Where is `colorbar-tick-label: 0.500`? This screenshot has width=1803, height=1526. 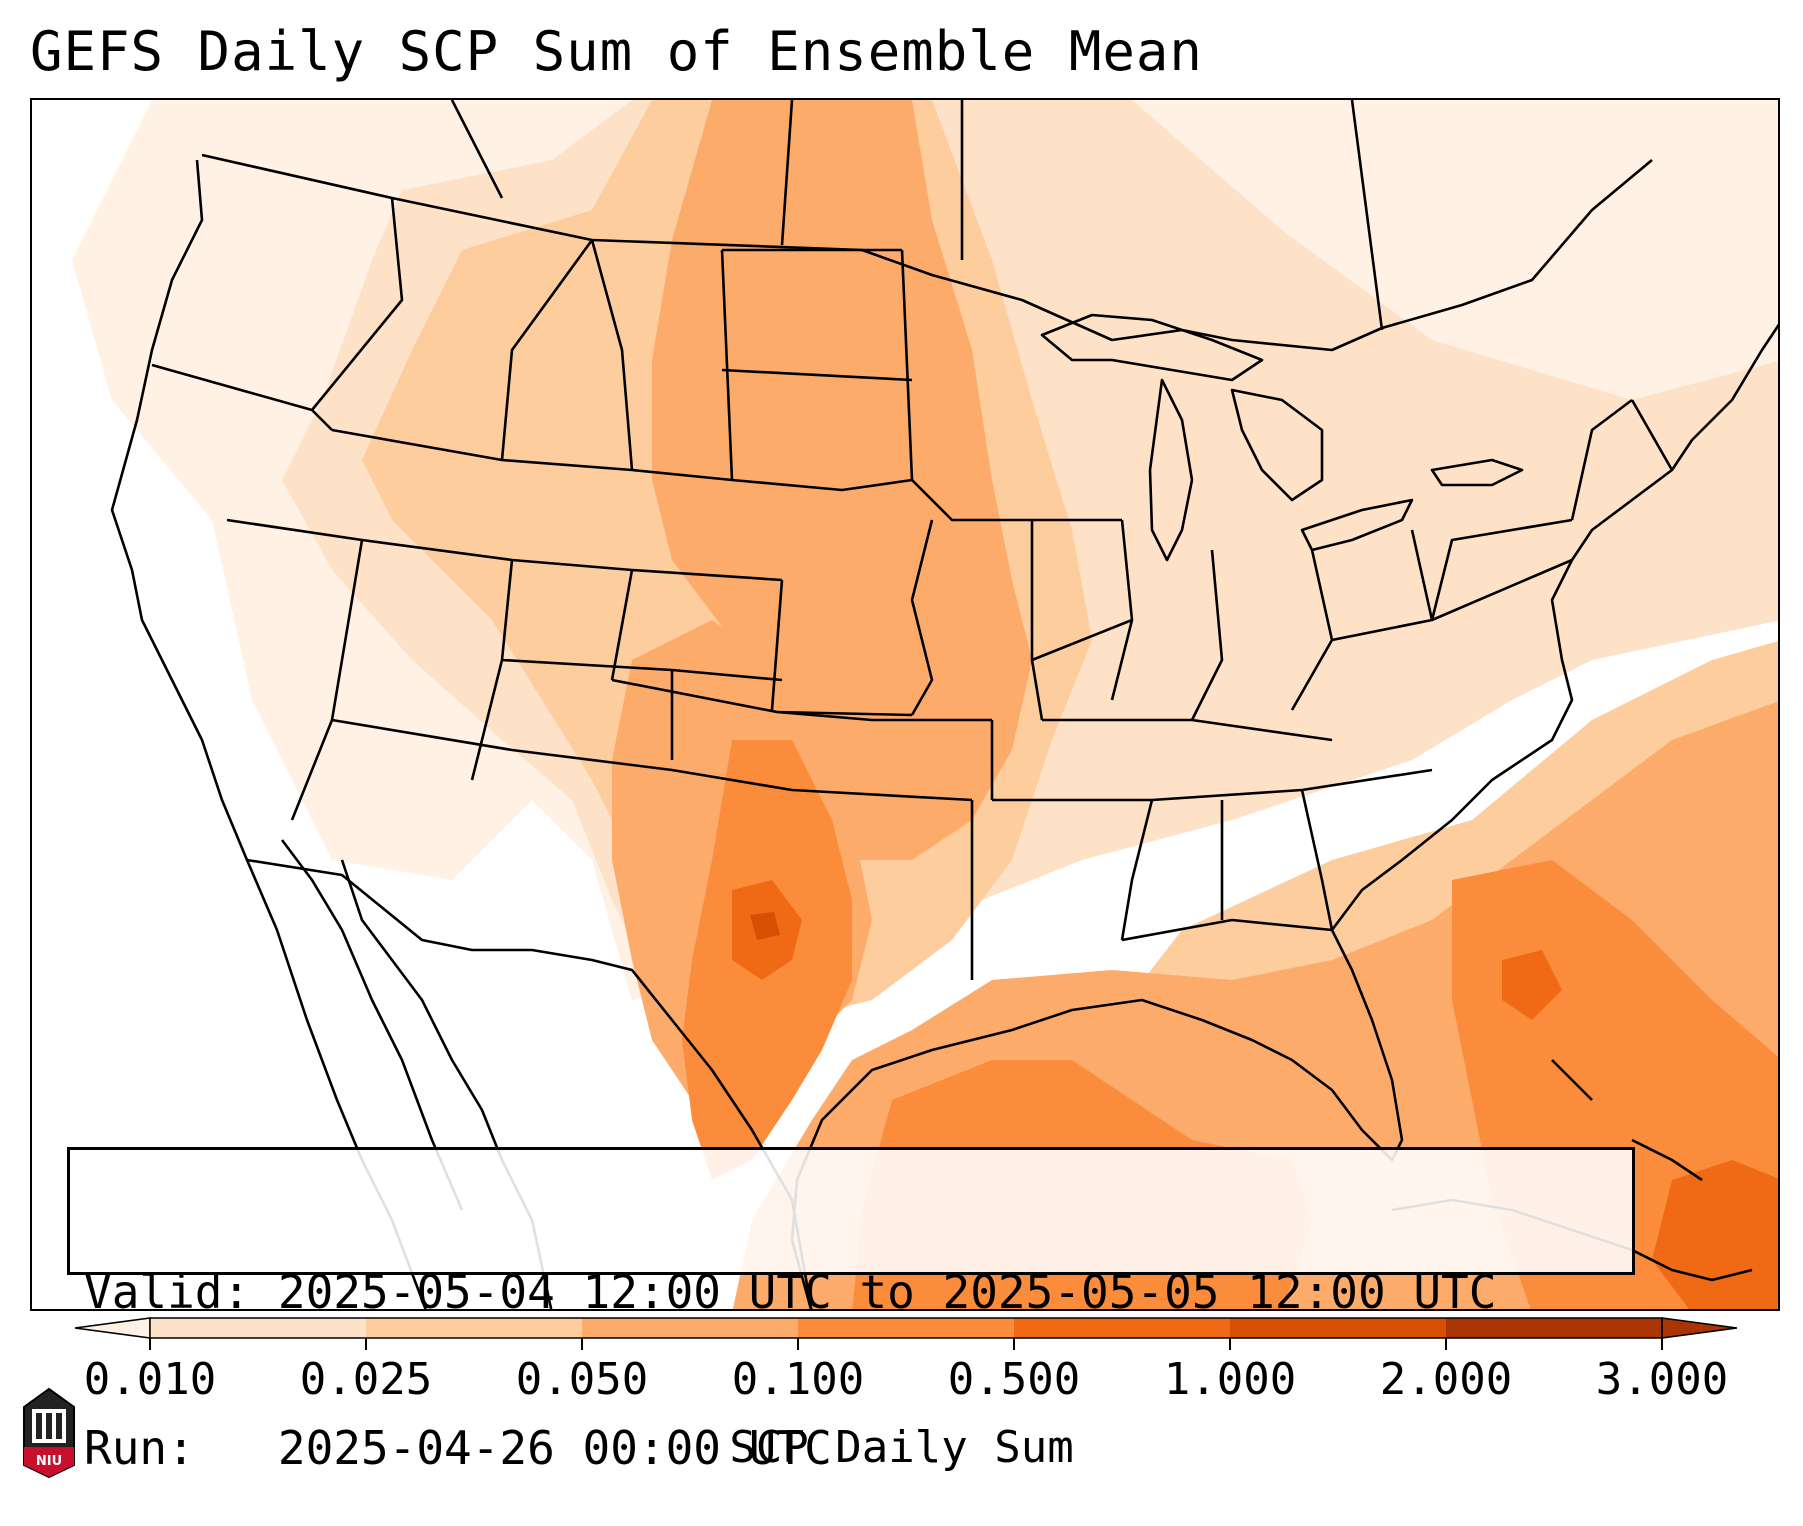
colorbar-tick-label: 0.500 is located at coordinates (1014, 1379).